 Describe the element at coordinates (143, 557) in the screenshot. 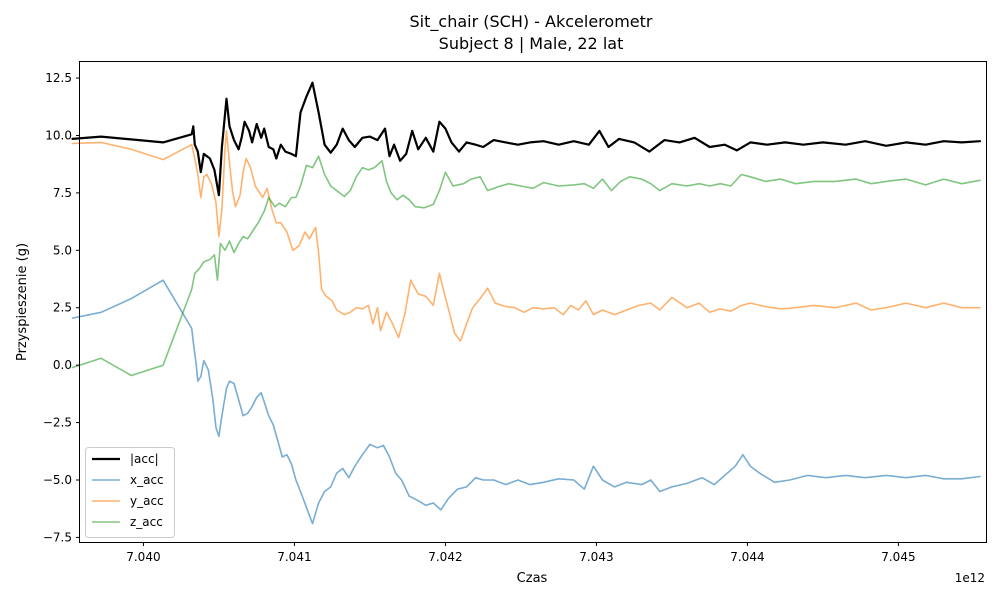

I see `x-tick-label: 7.040` at that location.